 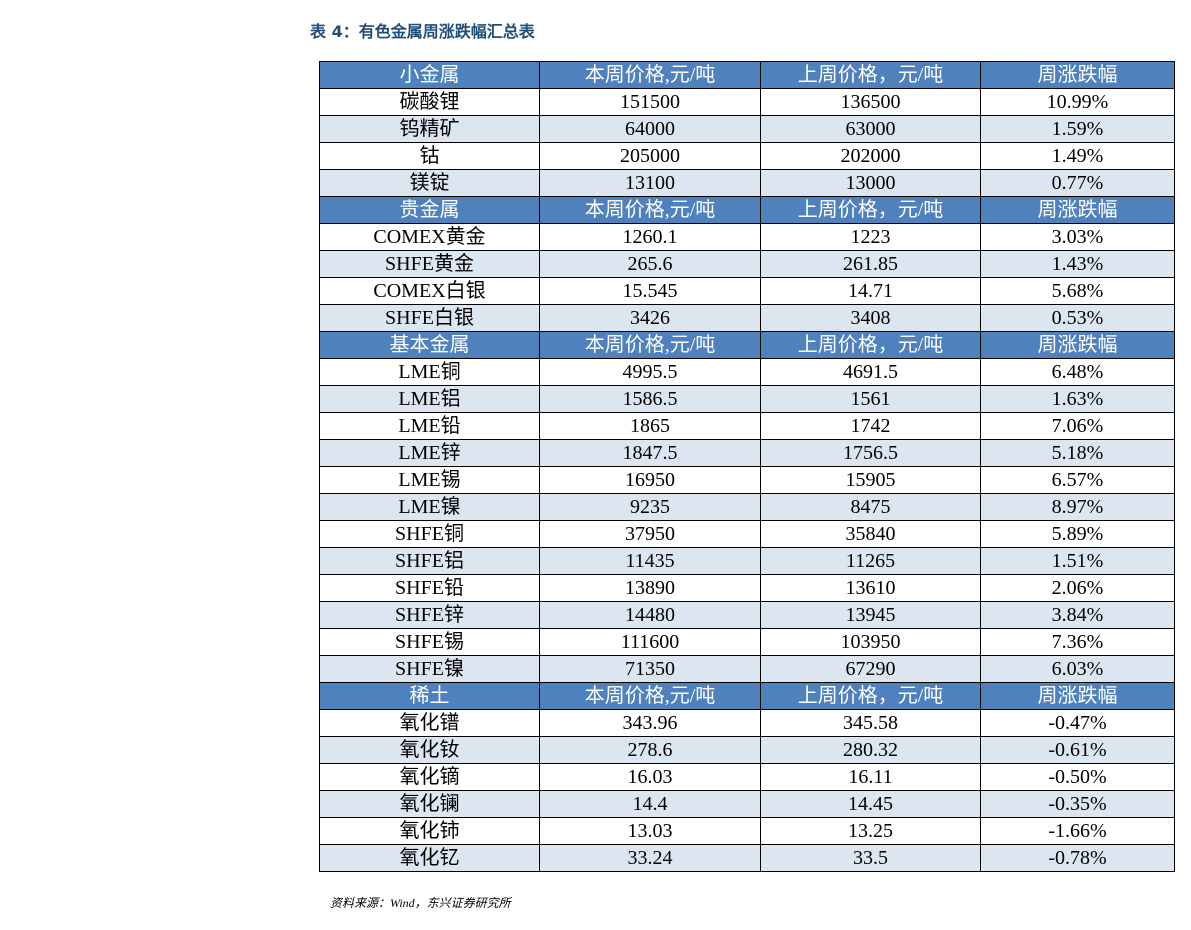 I want to click on cell: 202000, so click(x=870, y=156).